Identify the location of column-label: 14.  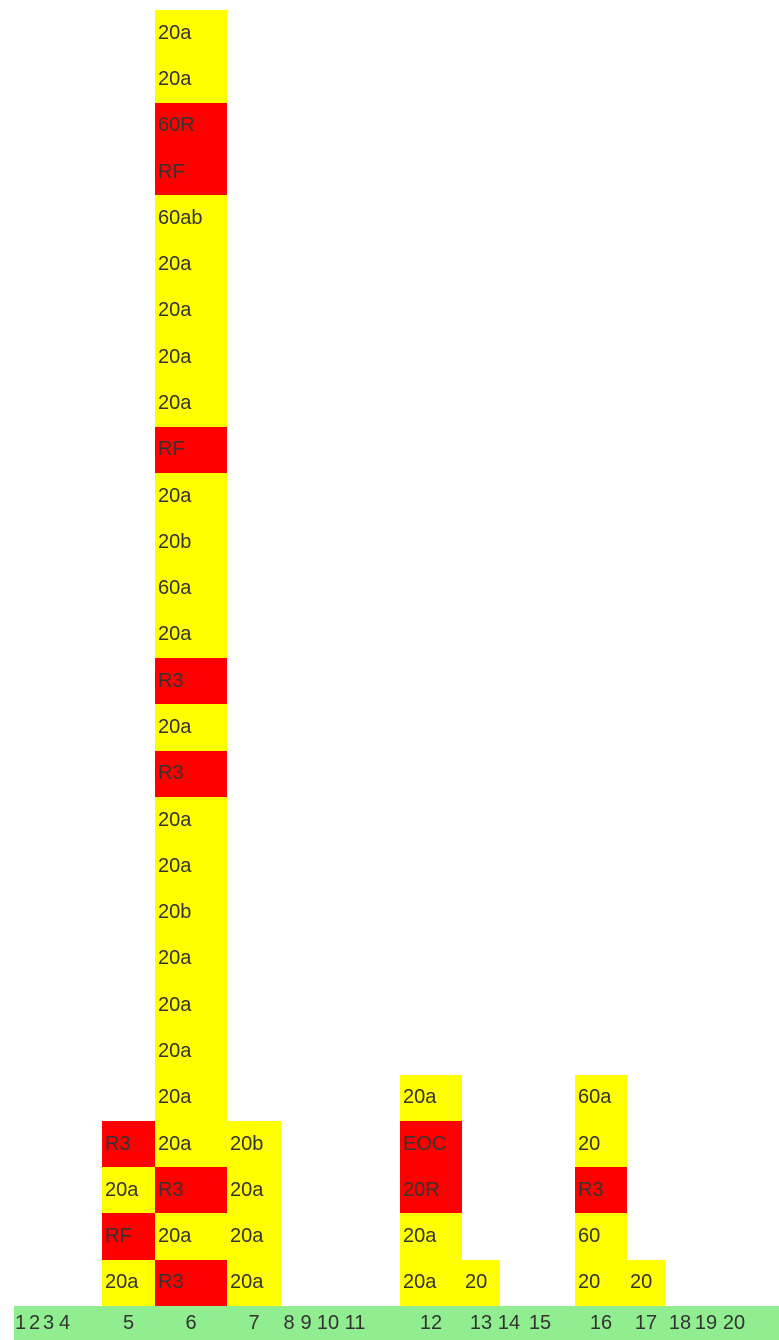
(509, 1322).